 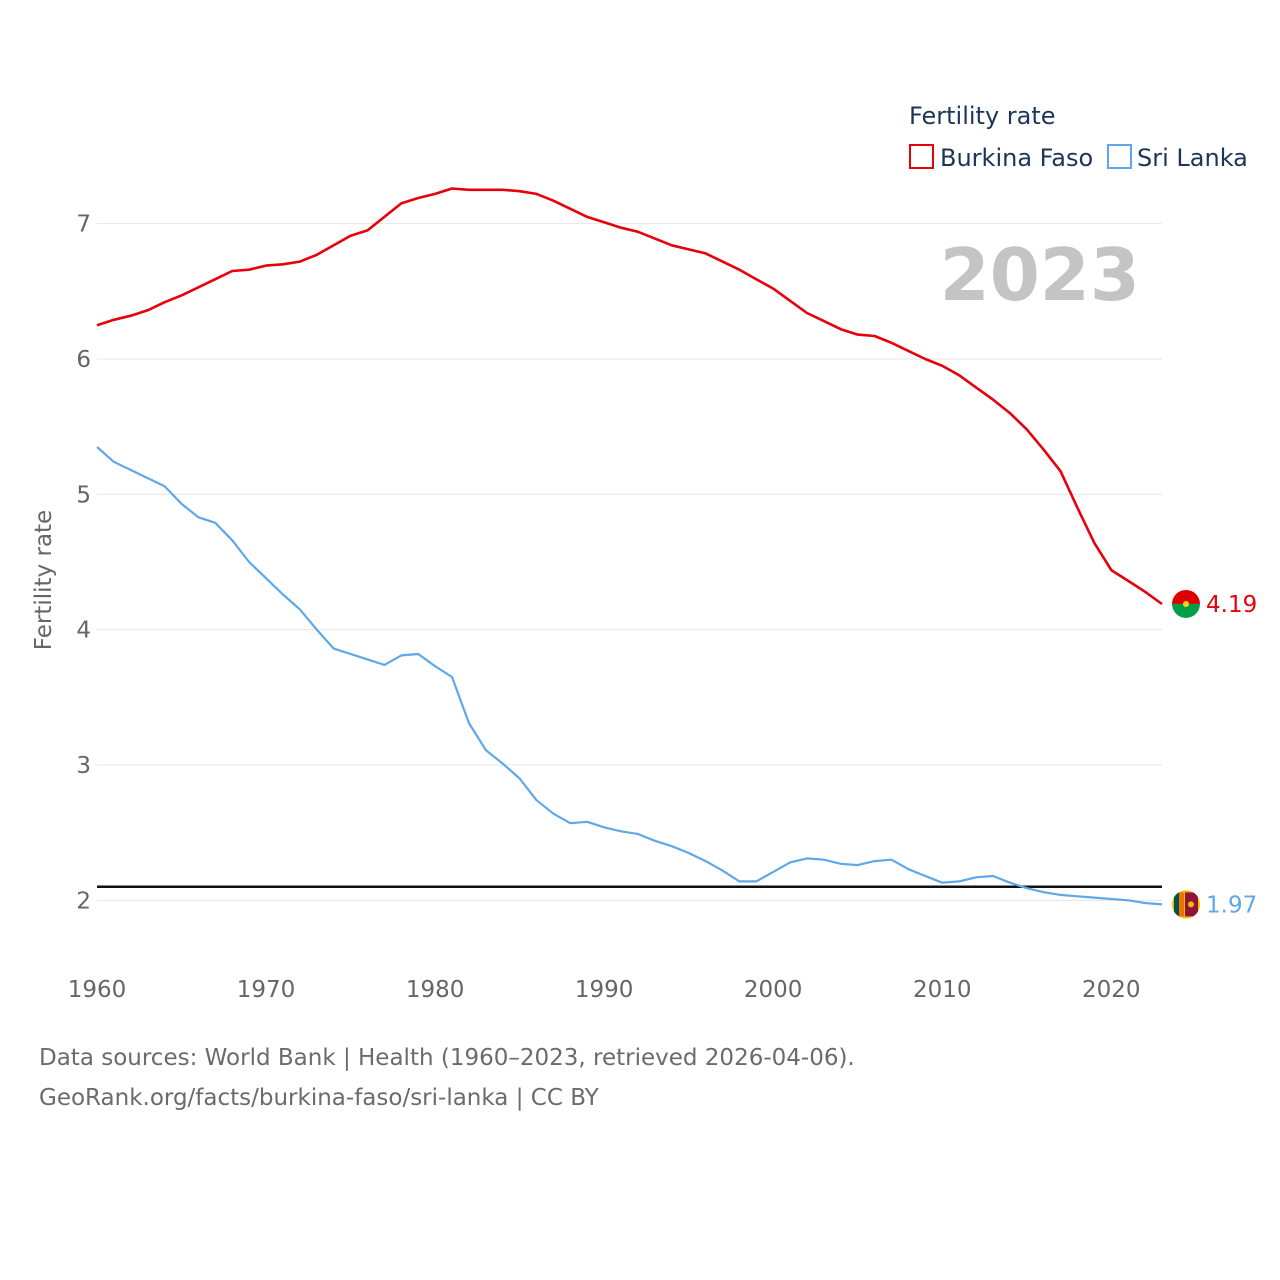 What do you see at coordinates (1231, 605) in the screenshot?
I see `end-value-label-burkina-faso: 4.19` at bounding box center [1231, 605].